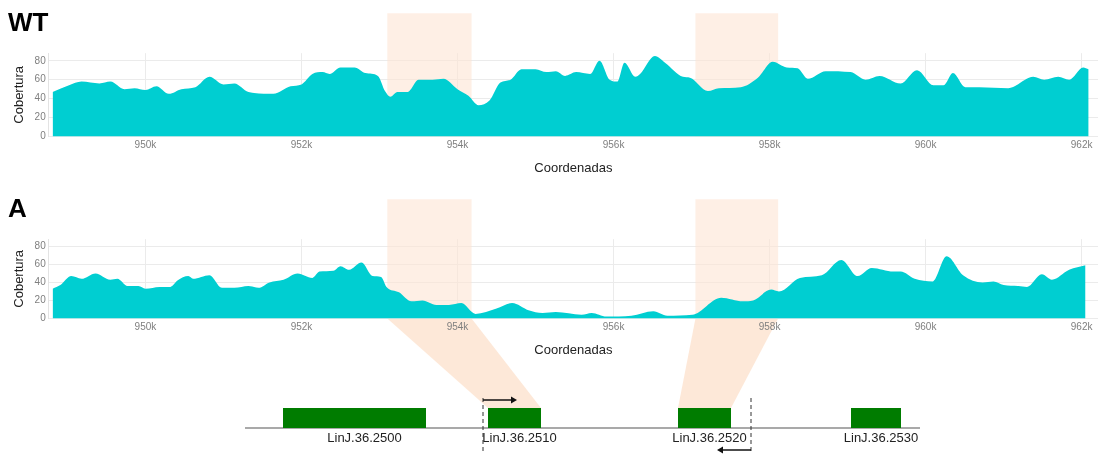 This screenshot has height=454, width=1104. What do you see at coordinates (364, 437) in the screenshot?
I see `text: LinJ.36.2500` at bounding box center [364, 437].